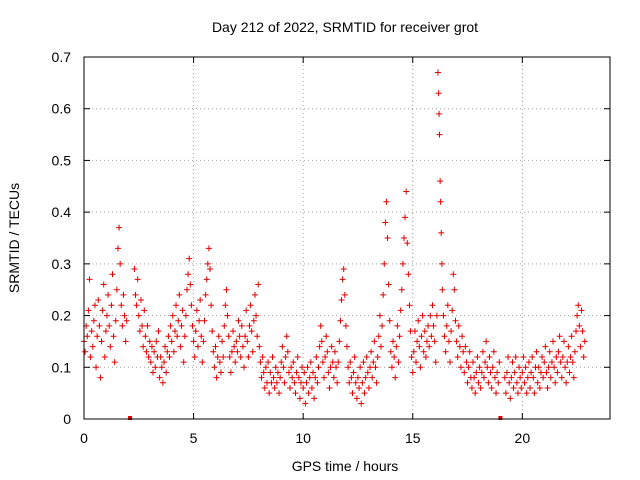  I want to click on x-tick-label: 0, so click(84, 438).